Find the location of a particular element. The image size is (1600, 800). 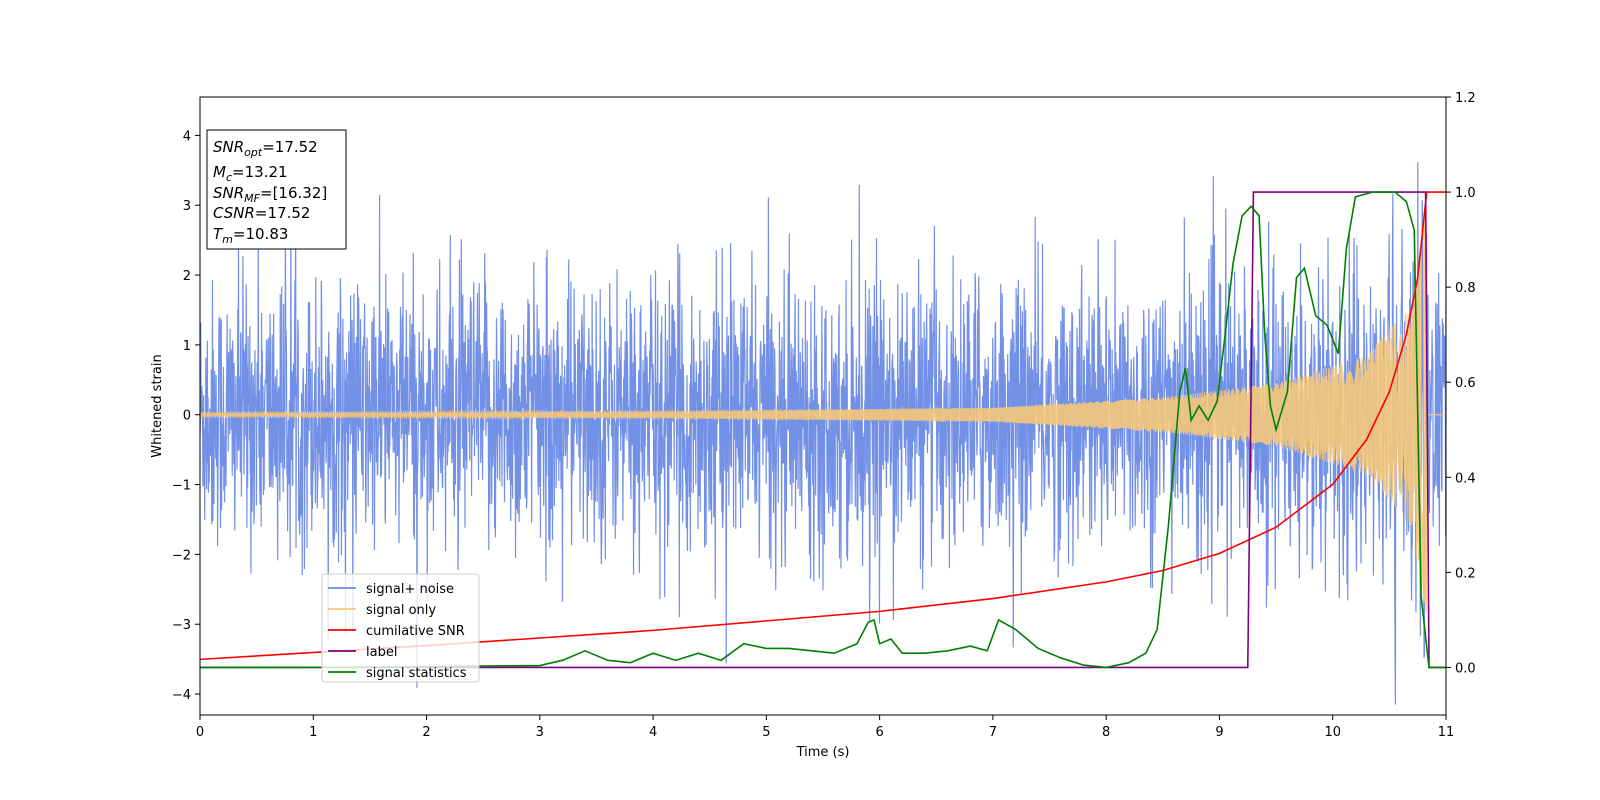

x-axis-label: Time (s) is located at coordinates (823, 752).